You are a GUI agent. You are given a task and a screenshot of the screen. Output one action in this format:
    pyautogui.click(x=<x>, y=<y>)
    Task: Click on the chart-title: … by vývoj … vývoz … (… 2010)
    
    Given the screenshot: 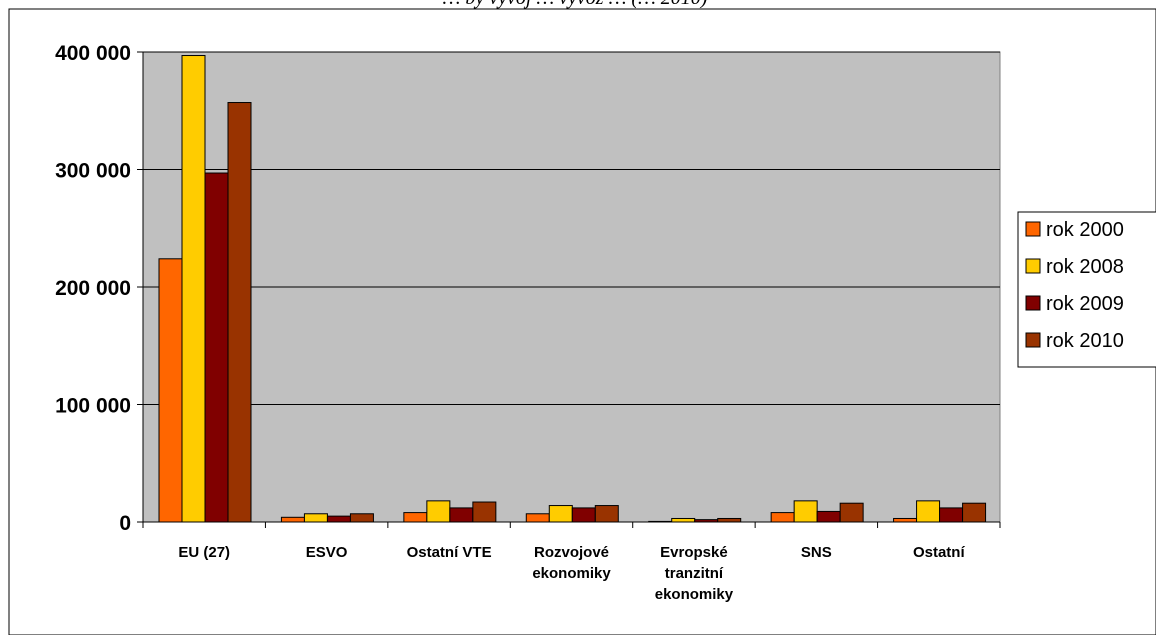 What is the action you would take?
    pyautogui.click(x=575, y=4)
    